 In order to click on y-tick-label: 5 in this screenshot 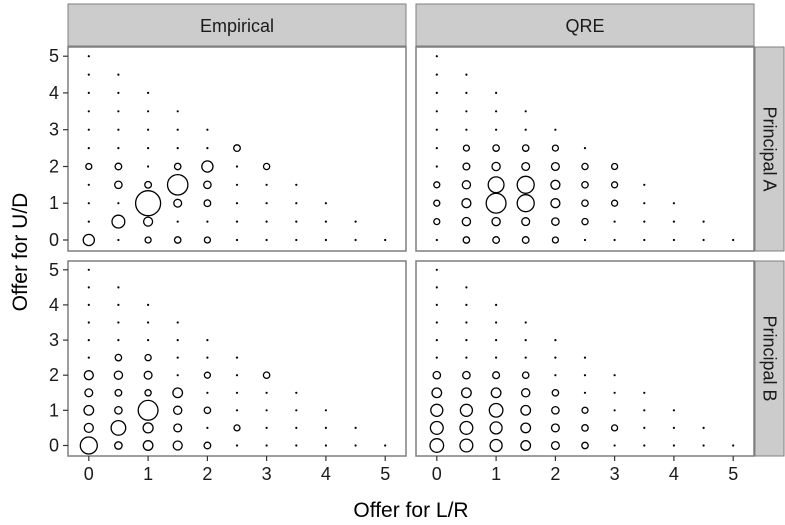, I will do `click(54, 270)`.